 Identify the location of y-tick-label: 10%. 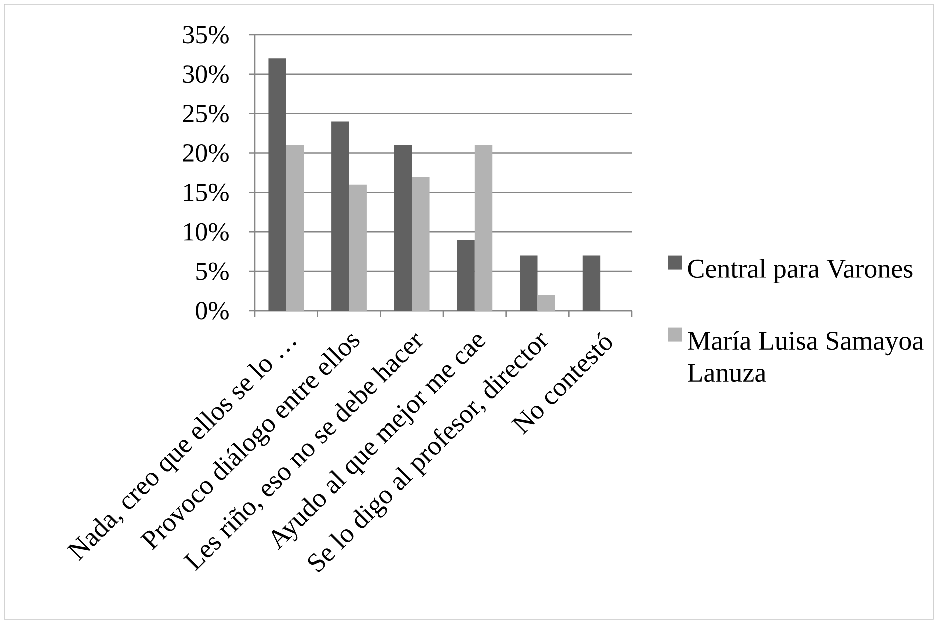
(206, 232).